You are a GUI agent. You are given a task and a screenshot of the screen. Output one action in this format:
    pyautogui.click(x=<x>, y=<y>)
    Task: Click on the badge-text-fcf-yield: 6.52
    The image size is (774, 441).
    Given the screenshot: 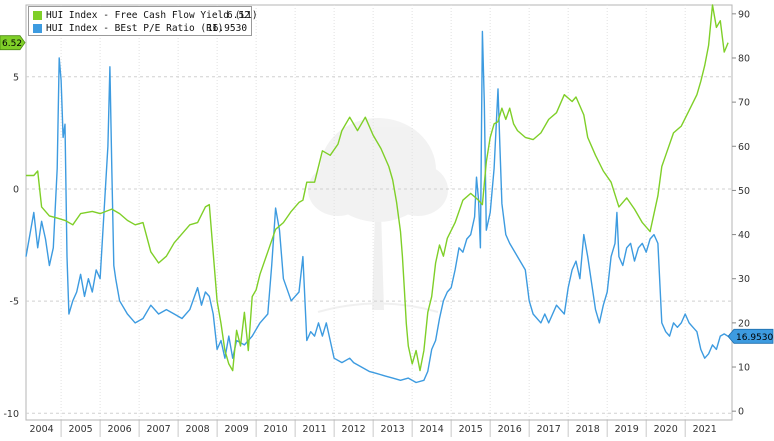 What is the action you would take?
    pyautogui.click(x=12, y=44)
    